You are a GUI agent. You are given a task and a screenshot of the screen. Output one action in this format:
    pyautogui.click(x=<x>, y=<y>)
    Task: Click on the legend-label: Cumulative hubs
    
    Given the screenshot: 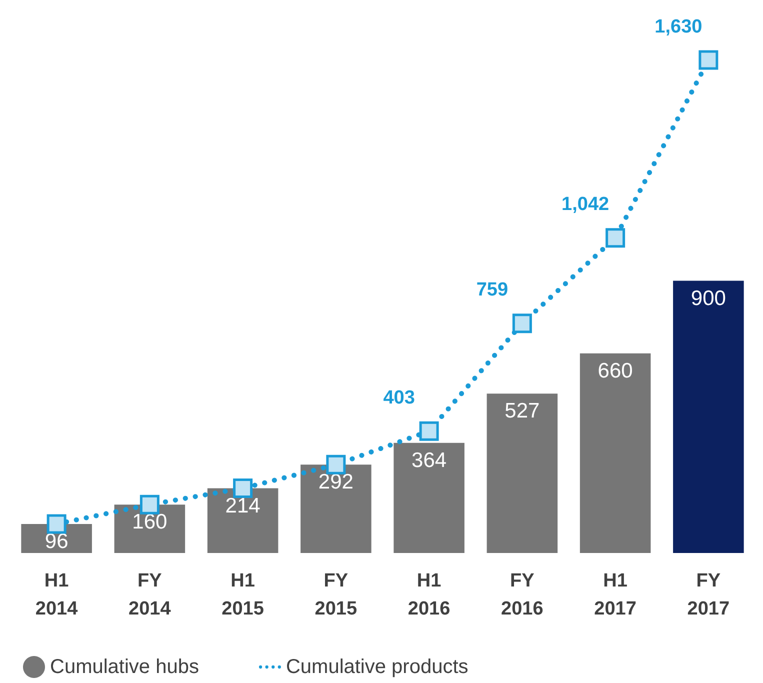 What is the action you would take?
    pyautogui.click(x=124, y=667)
    